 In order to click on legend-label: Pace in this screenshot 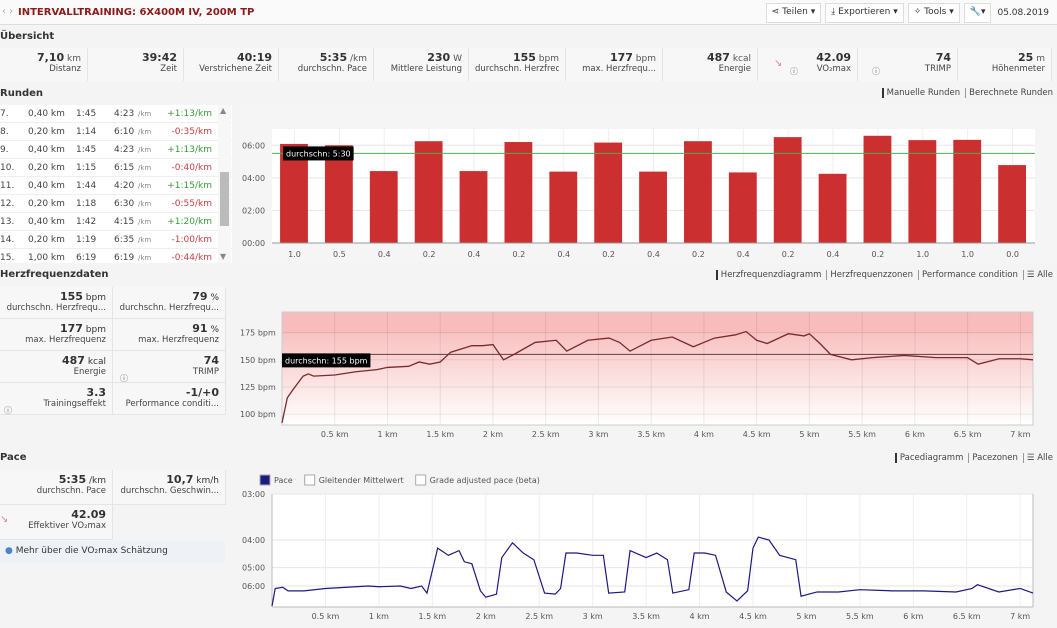, I will do `click(283, 480)`.